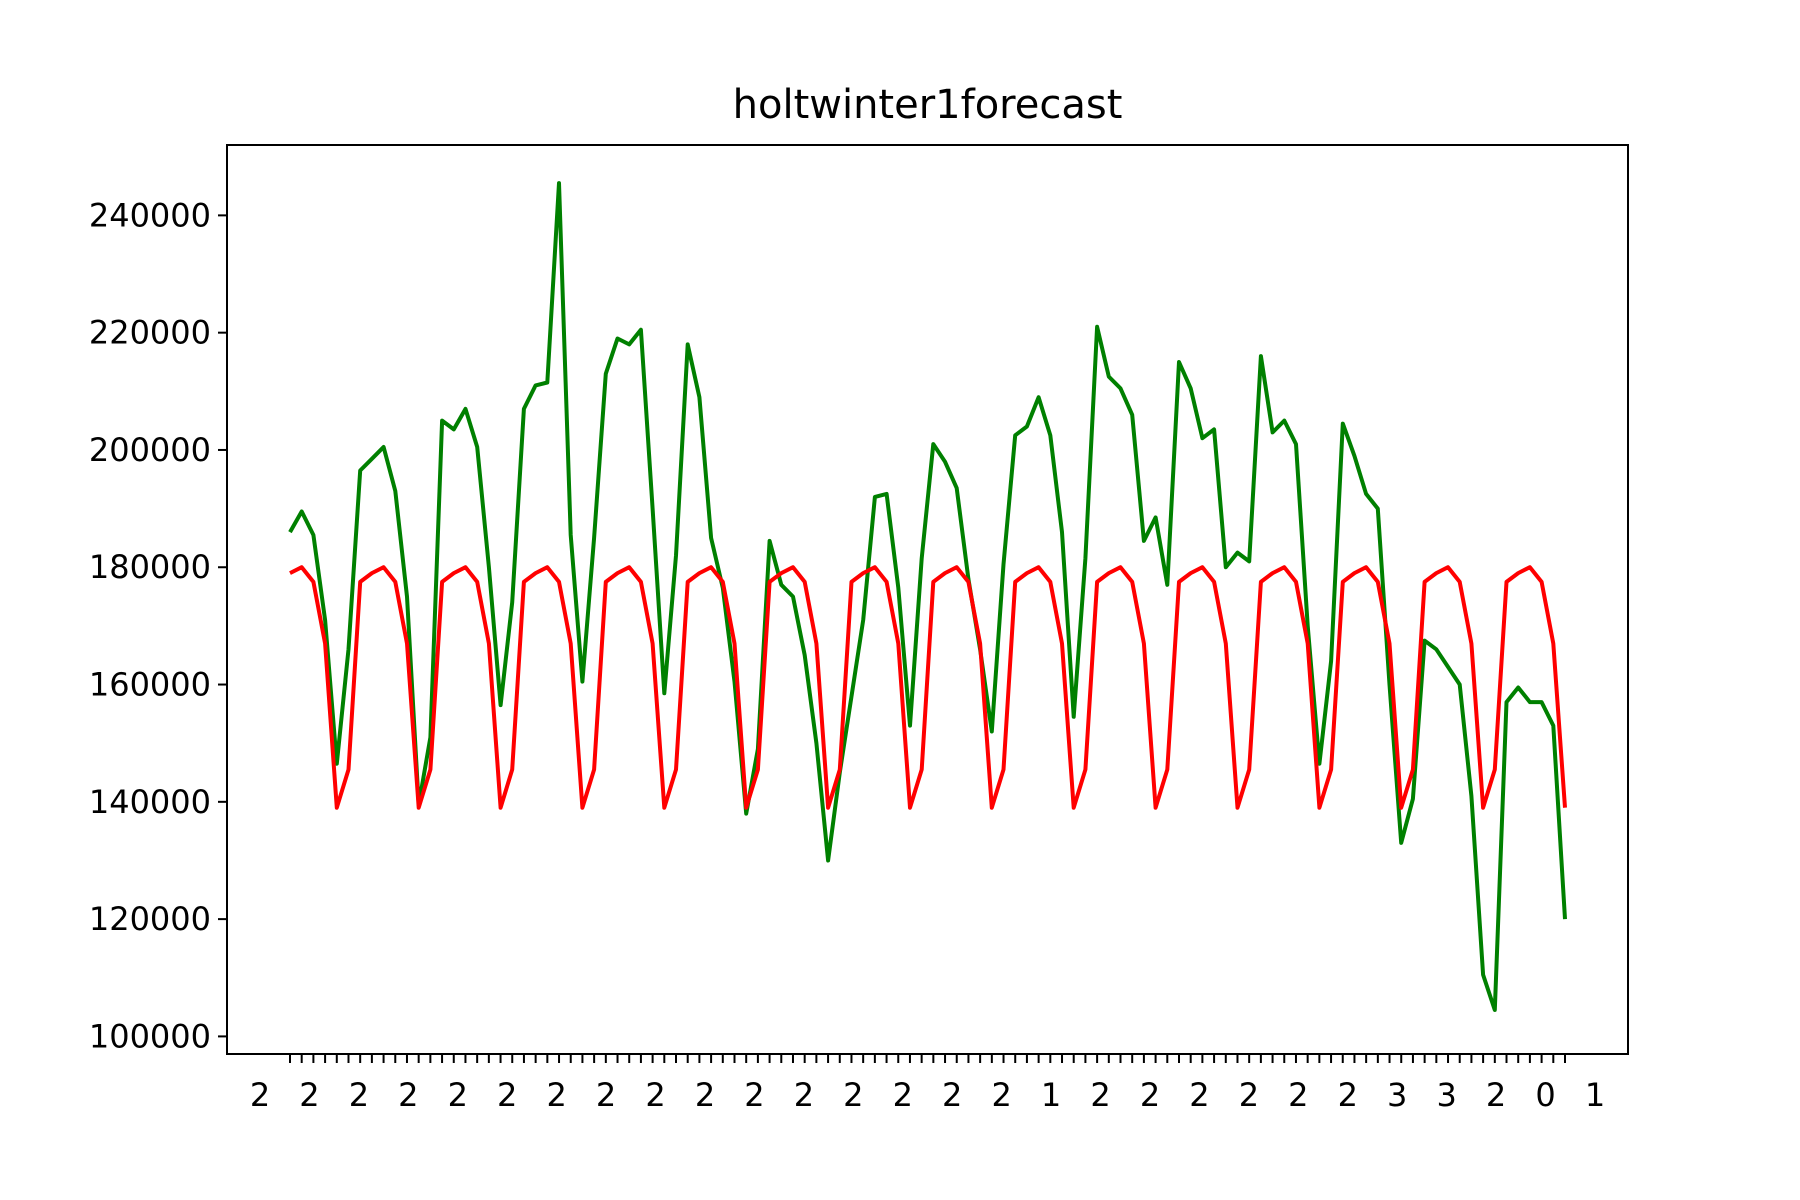 The image size is (1800, 1200). What do you see at coordinates (150, 450) in the screenshot?
I see `ytick-label: 200000` at bounding box center [150, 450].